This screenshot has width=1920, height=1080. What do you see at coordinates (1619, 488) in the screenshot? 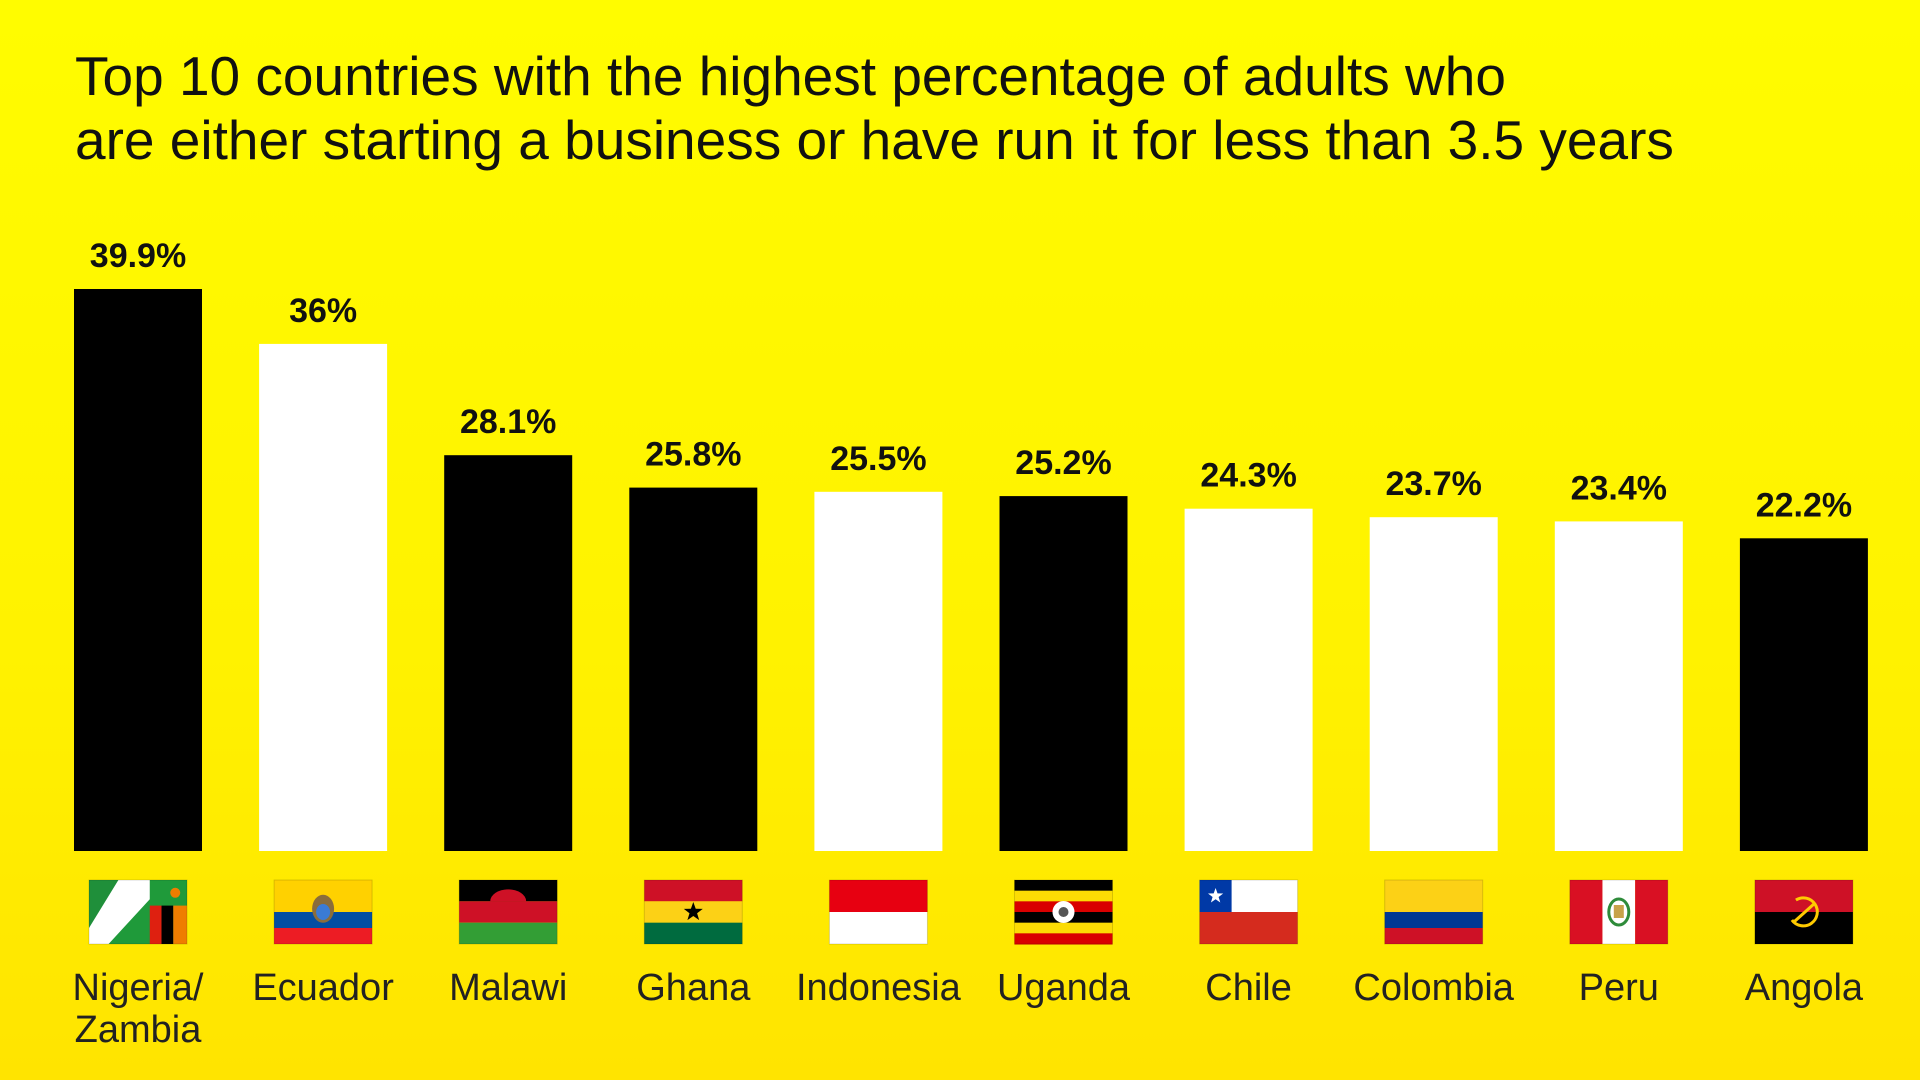
I see `value-label-8: 23.4%` at bounding box center [1619, 488].